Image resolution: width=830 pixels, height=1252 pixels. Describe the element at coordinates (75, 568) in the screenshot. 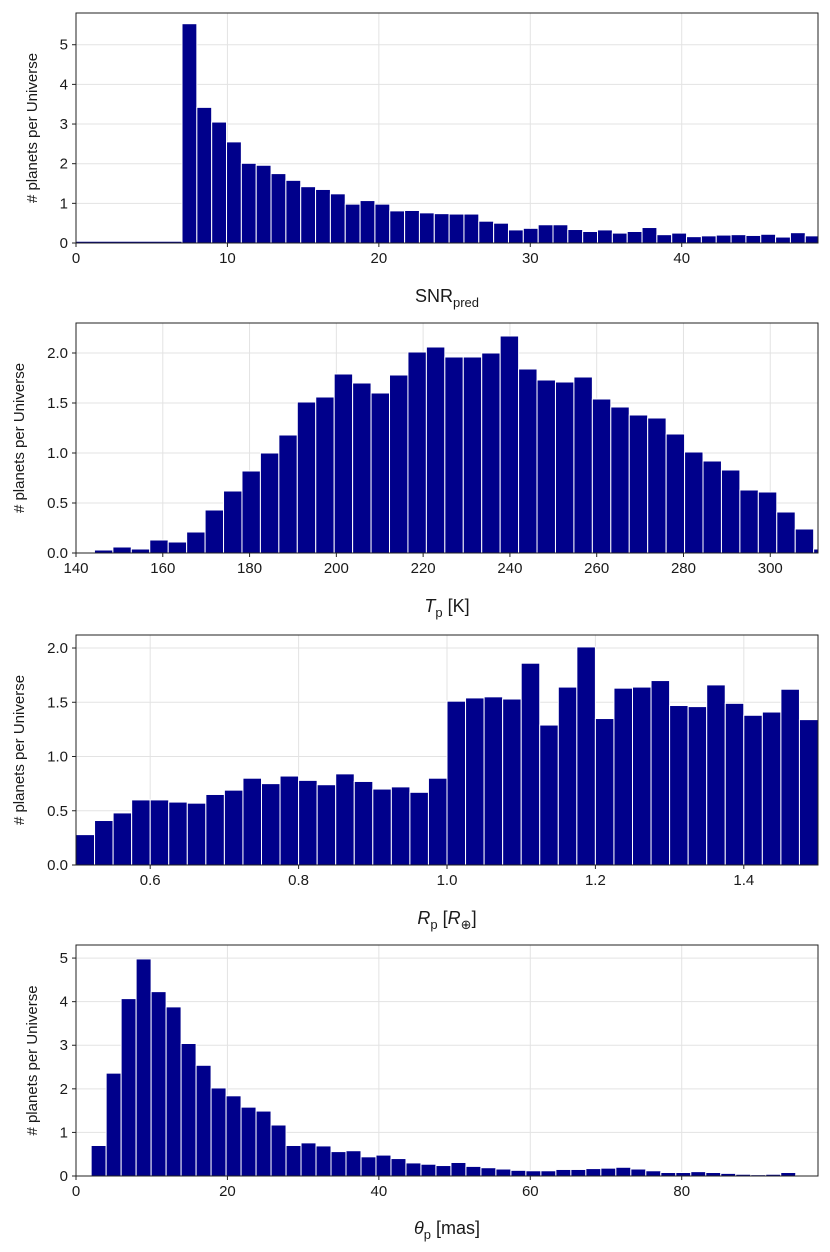

I see `x-tick-label: 140` at that location.